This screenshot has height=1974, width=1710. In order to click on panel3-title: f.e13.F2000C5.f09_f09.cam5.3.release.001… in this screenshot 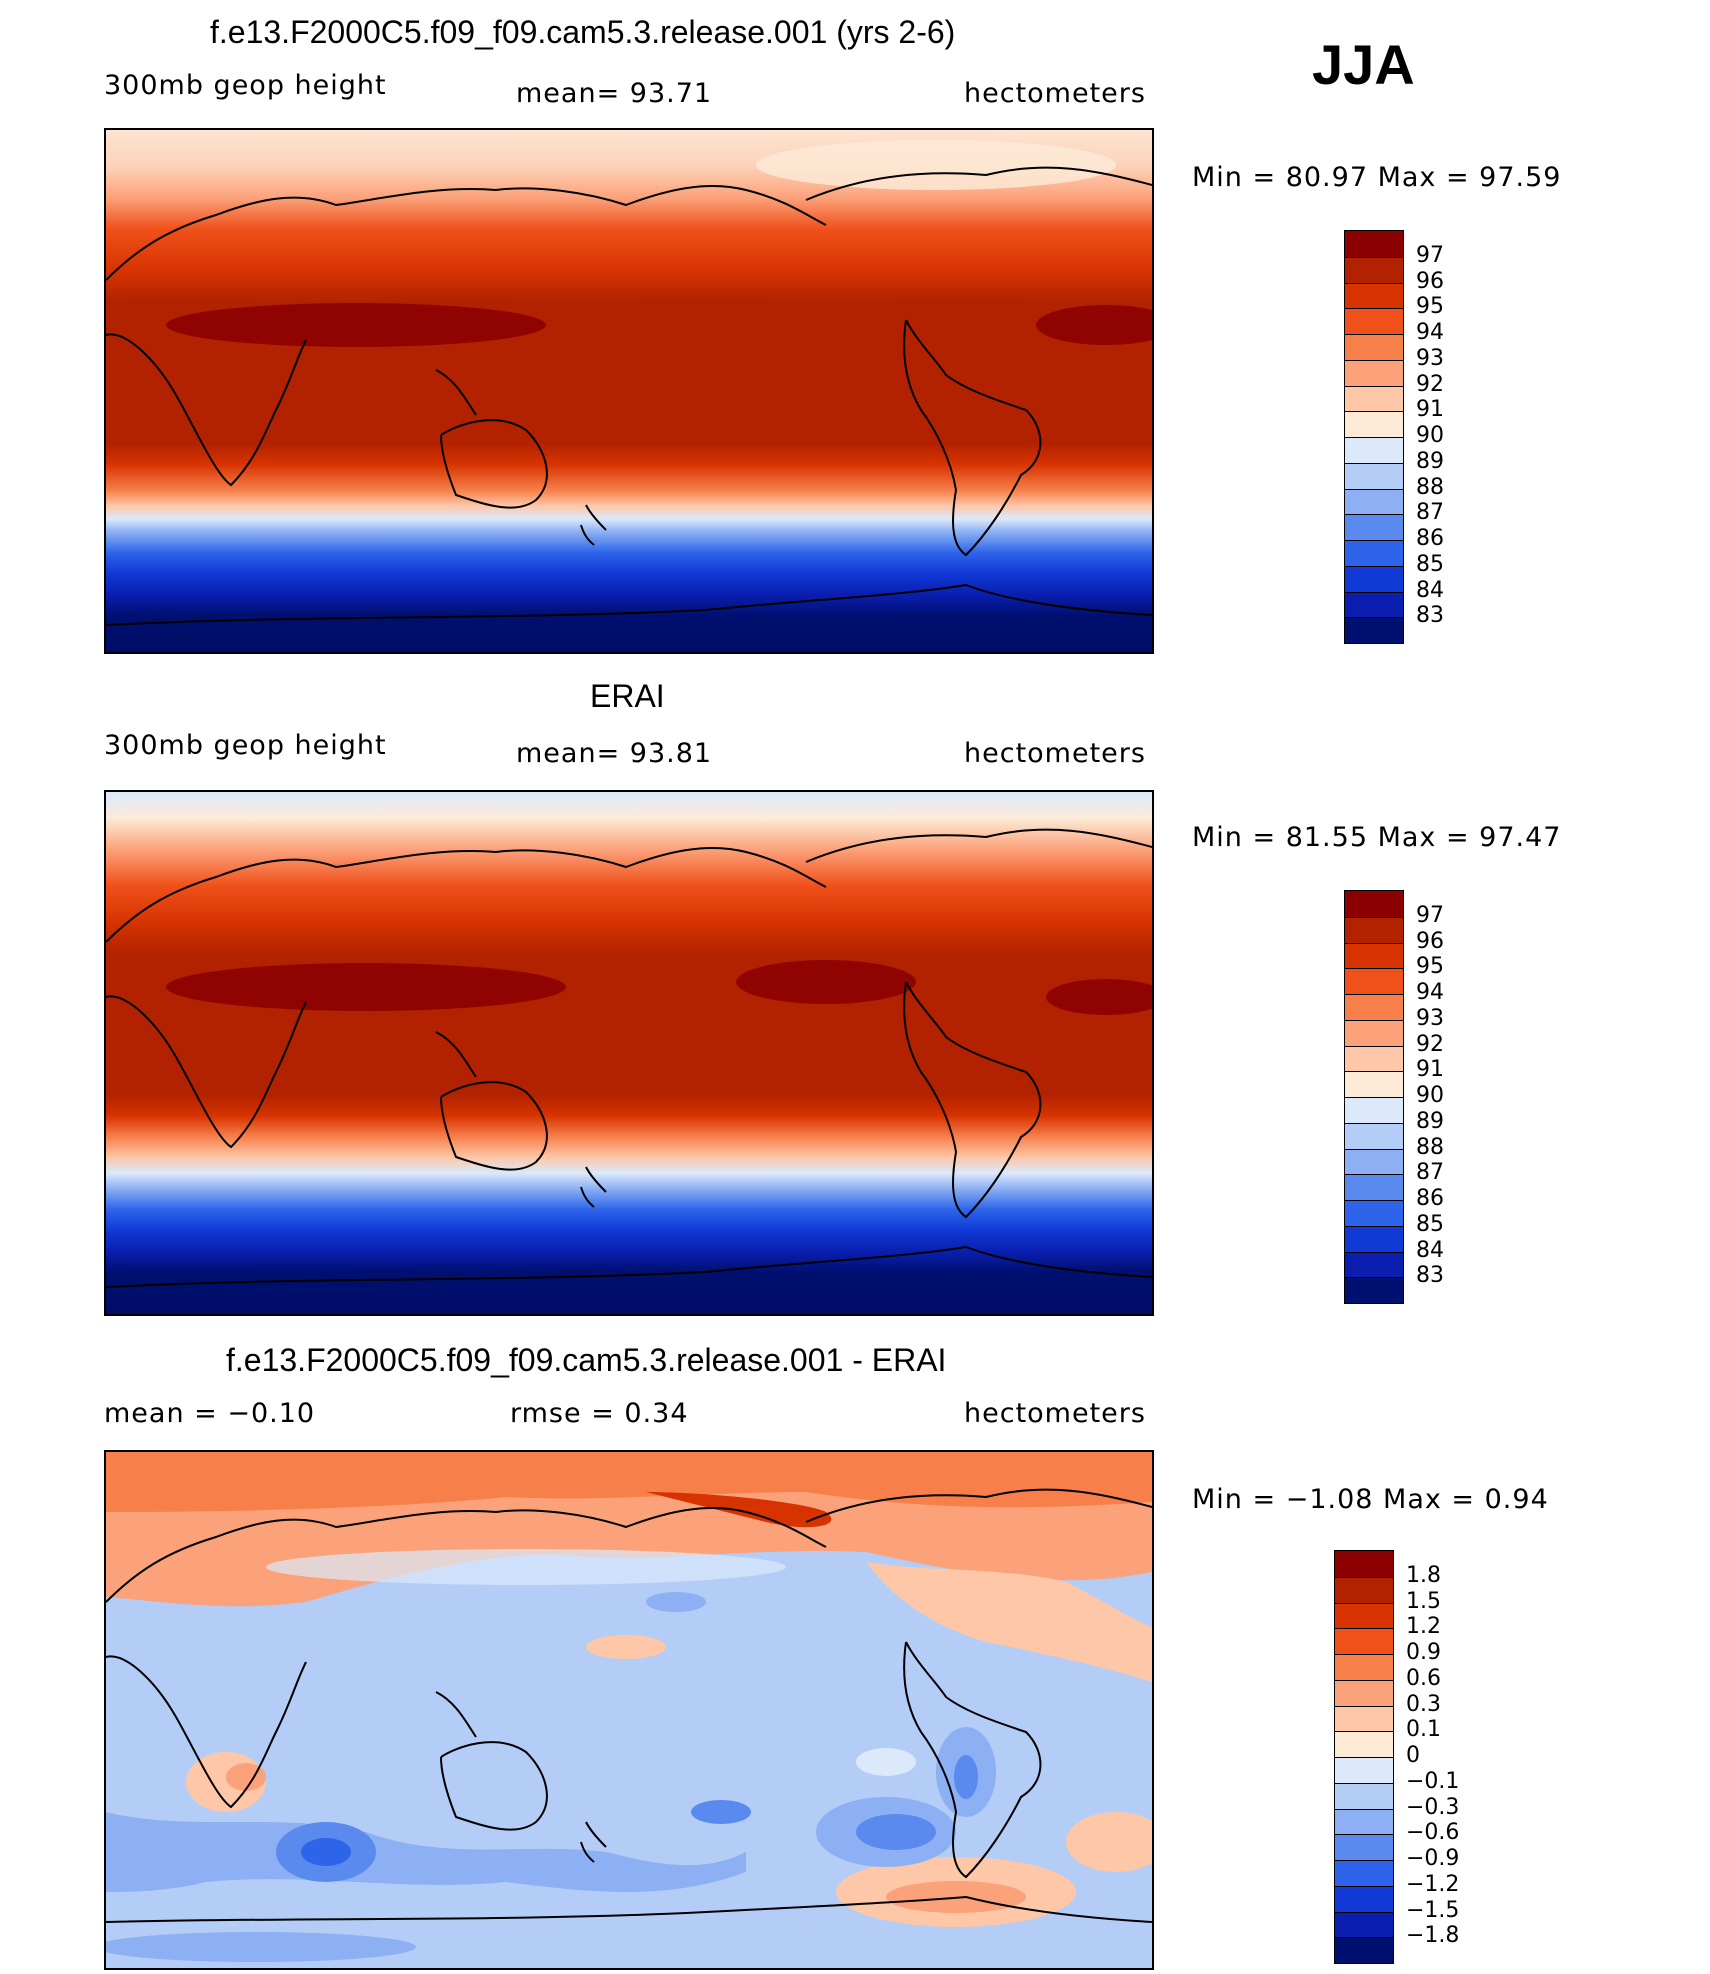, I will do `click(586, 1360)`.